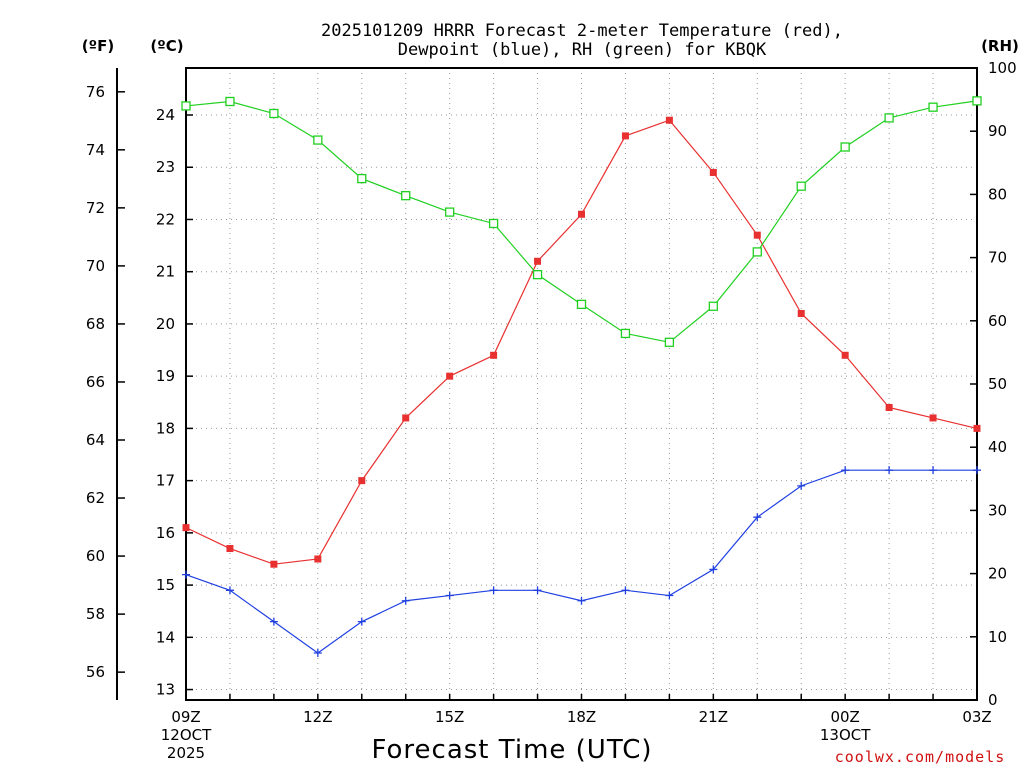  Describe the element at coordinates (581, 717) in the screenshot. I see `time-tick-label: 18Z` at that location.